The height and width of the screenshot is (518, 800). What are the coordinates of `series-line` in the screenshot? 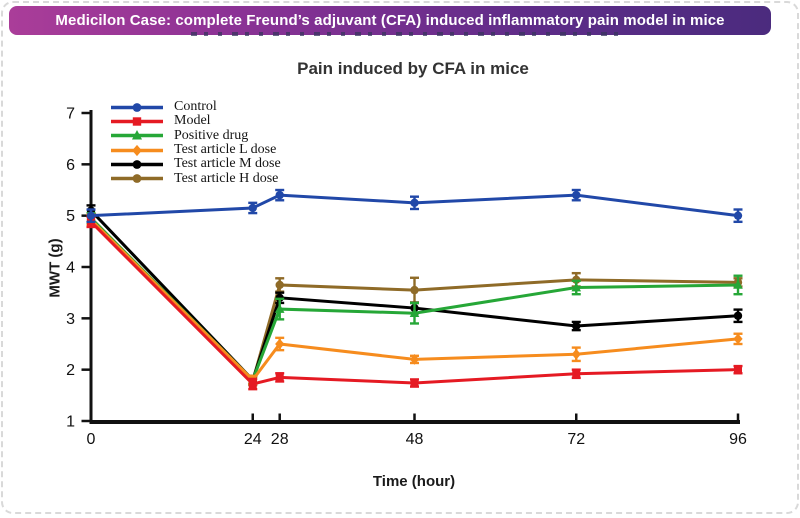 It's located at (414, 205).